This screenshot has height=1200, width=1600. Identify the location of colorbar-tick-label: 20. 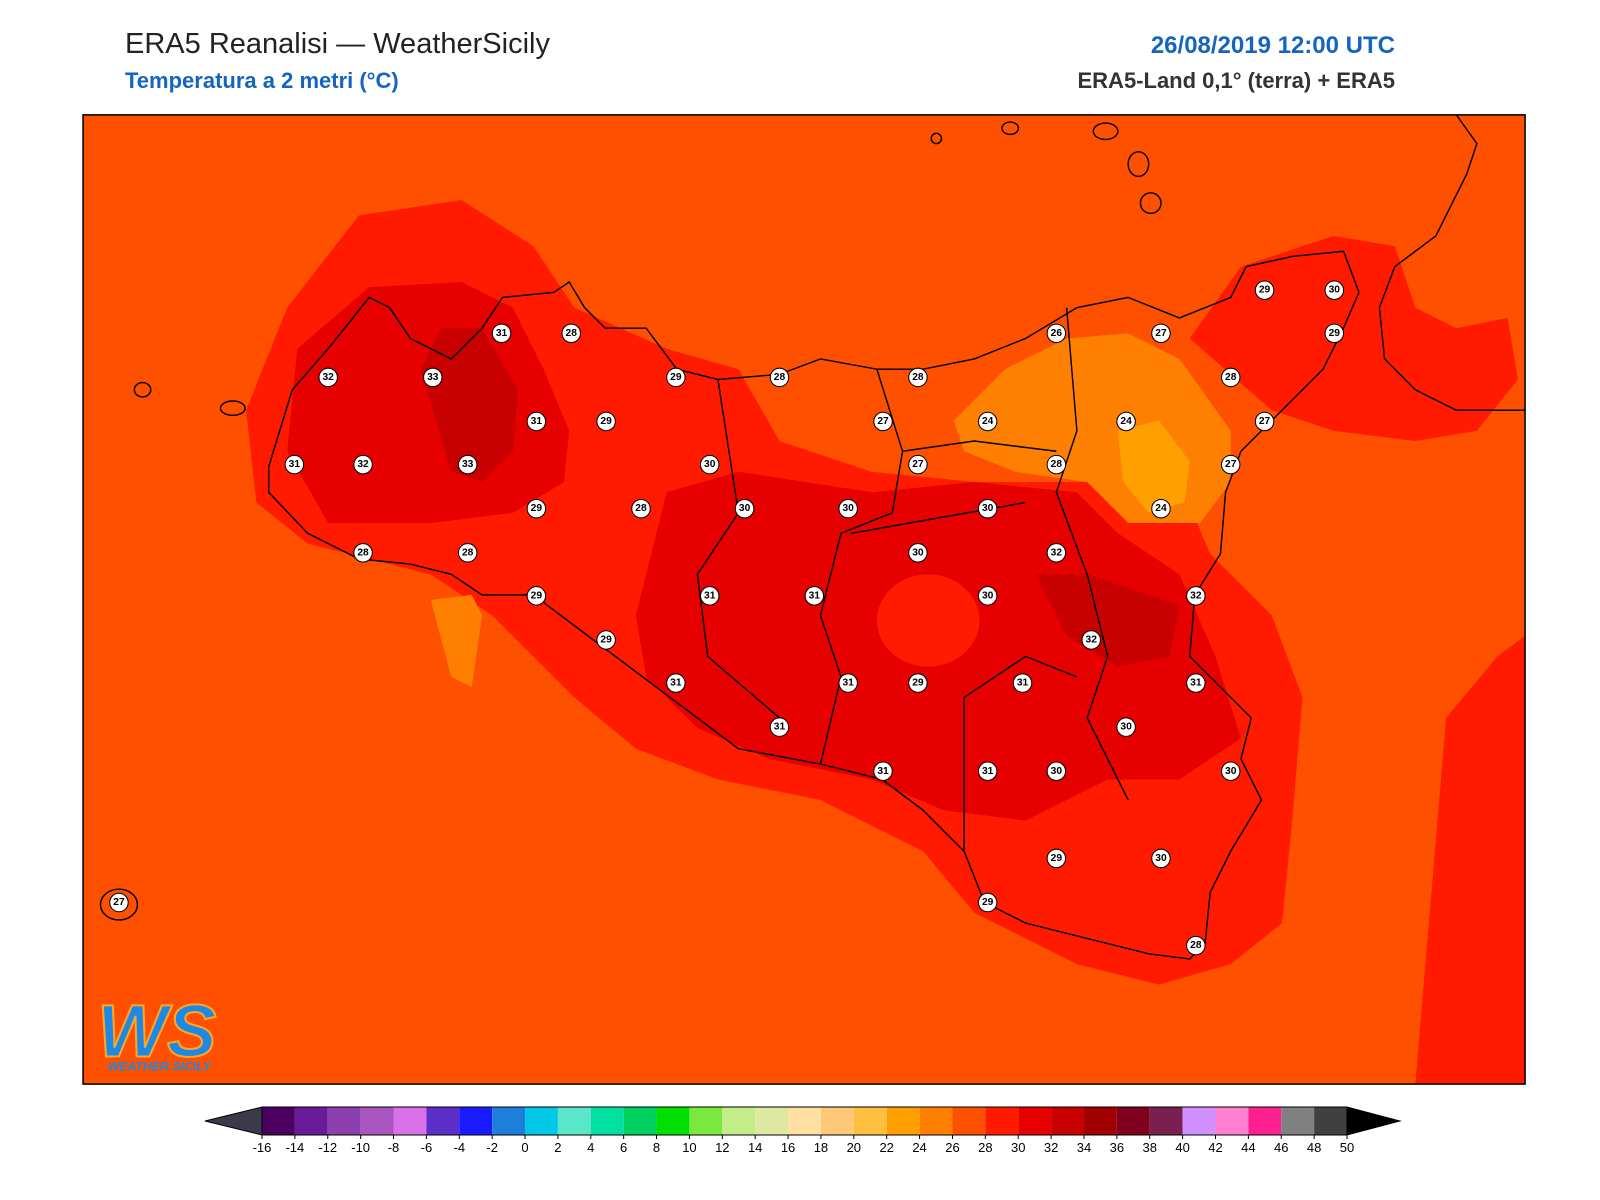
(854, 1147).